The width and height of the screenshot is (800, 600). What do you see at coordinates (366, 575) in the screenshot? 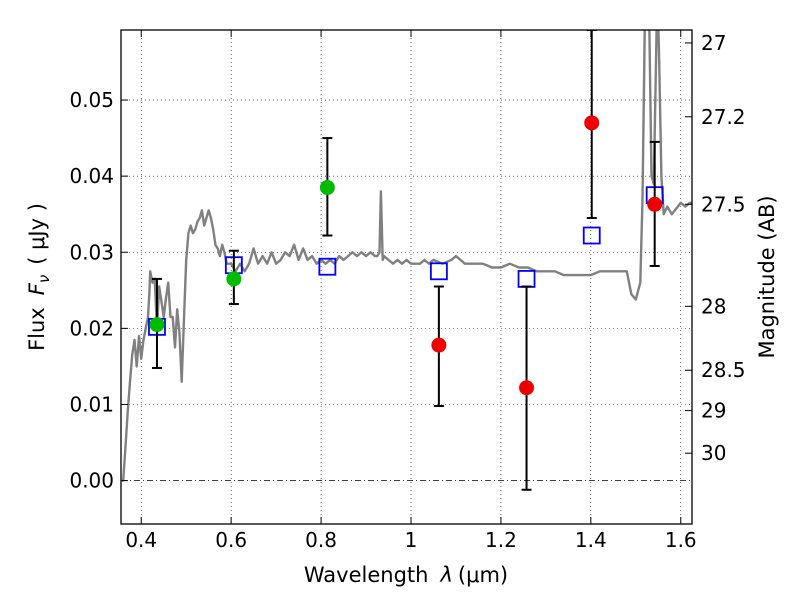
I see `x-axis-label-prefix: Wavelength` at bounding box center [366, 575].